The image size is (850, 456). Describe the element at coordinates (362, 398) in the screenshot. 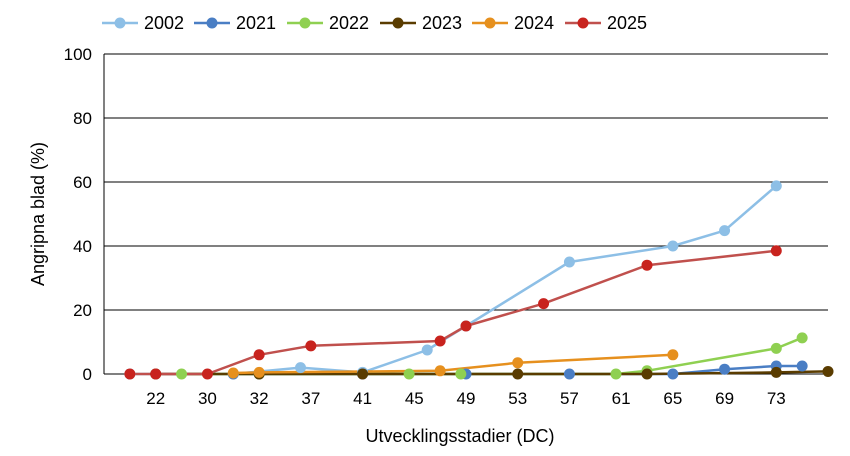

I see `x-tick-label: 41` at that location.